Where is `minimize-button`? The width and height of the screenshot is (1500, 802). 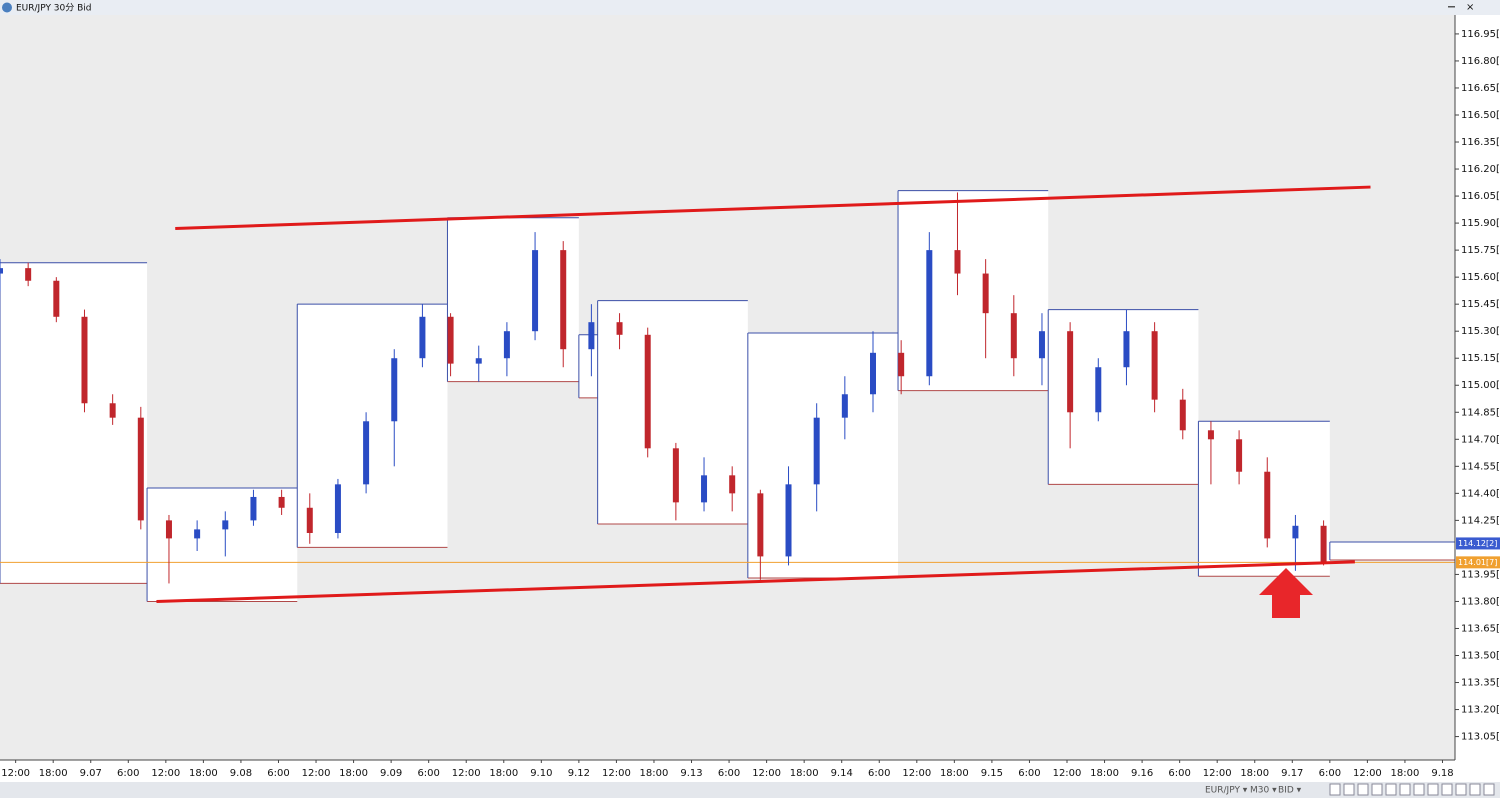
minimize-button is located at coordinates (1451, 7).